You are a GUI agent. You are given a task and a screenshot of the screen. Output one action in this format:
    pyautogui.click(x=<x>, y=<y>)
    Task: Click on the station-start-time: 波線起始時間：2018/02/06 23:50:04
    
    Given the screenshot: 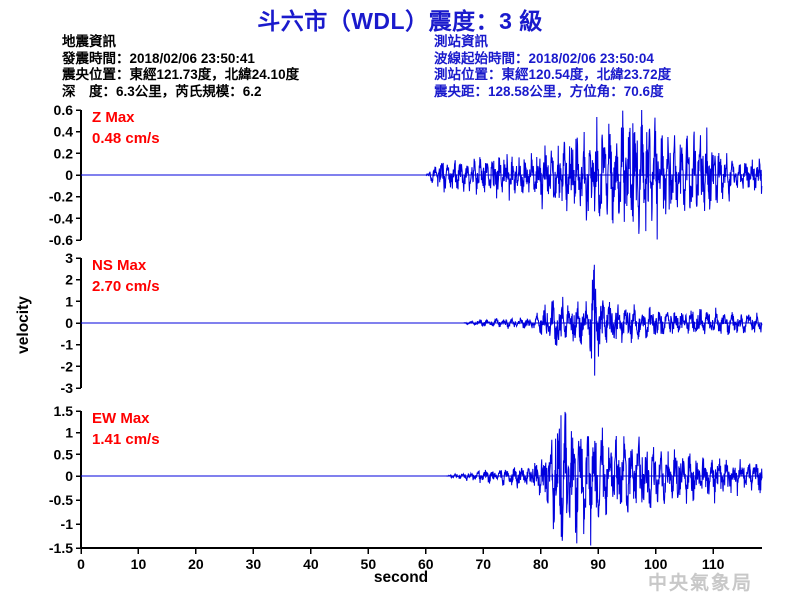 What is the action you would take?
    pyautogui.click(x=544, y=58)
    